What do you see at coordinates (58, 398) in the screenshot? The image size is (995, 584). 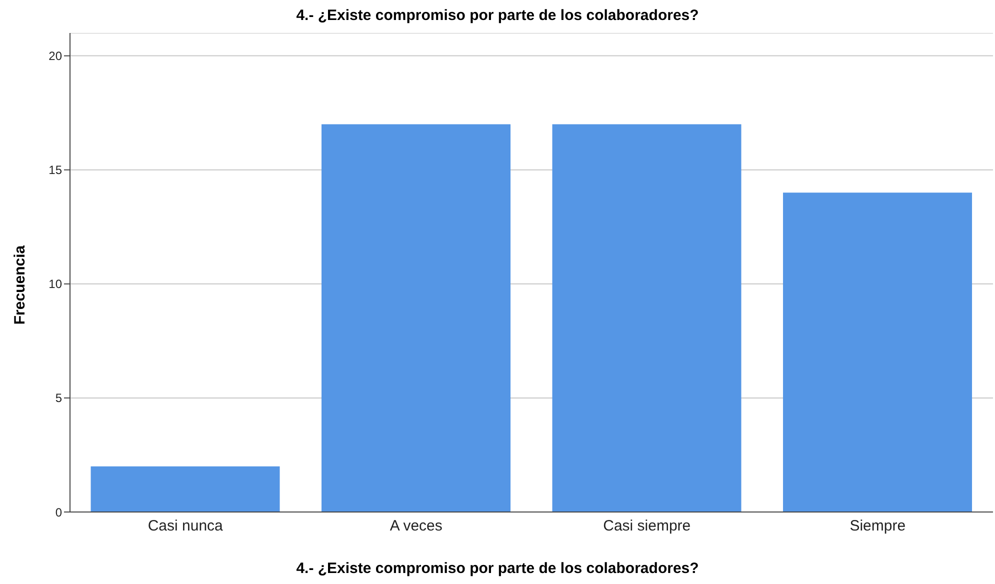 I see `y-tick-label: 5` at bounding box center [58, 398].